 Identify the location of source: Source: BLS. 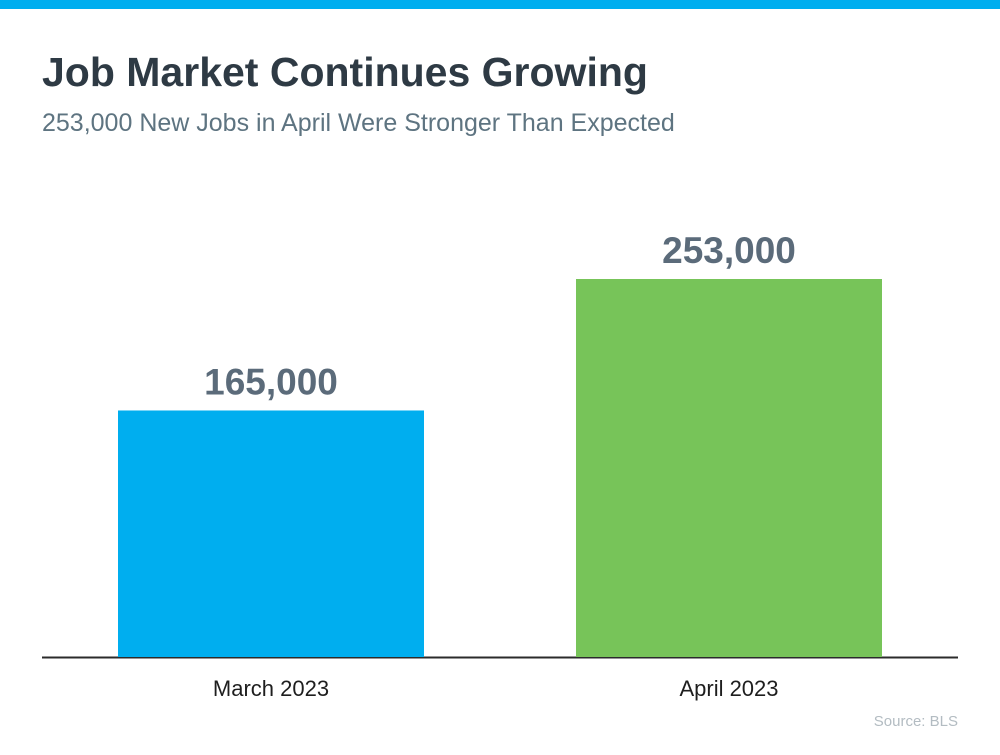
(916, 721).